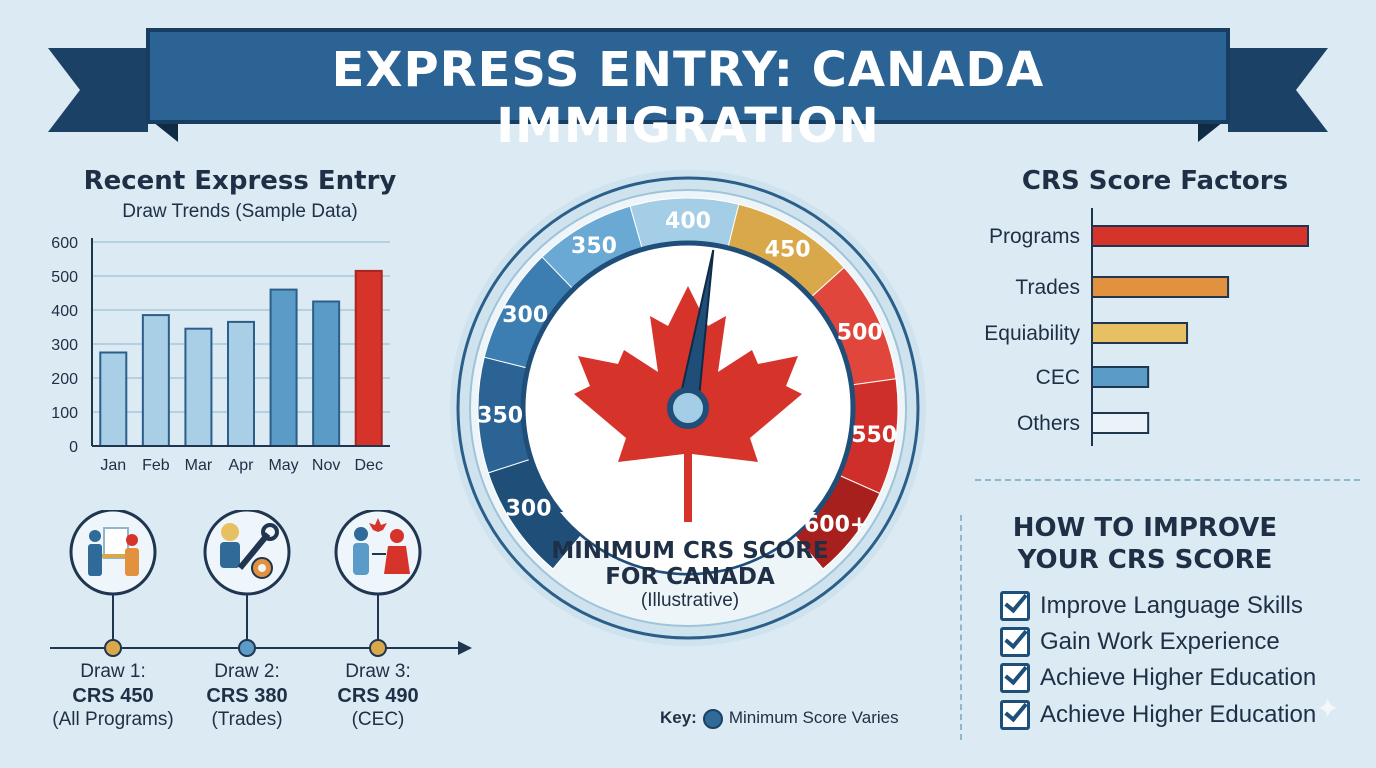 The height and width of the screenshot is (768, 1376). Describe the element at coordinates (64, 277) in the screenshot. I see `y-tick-label: 500` at that location.